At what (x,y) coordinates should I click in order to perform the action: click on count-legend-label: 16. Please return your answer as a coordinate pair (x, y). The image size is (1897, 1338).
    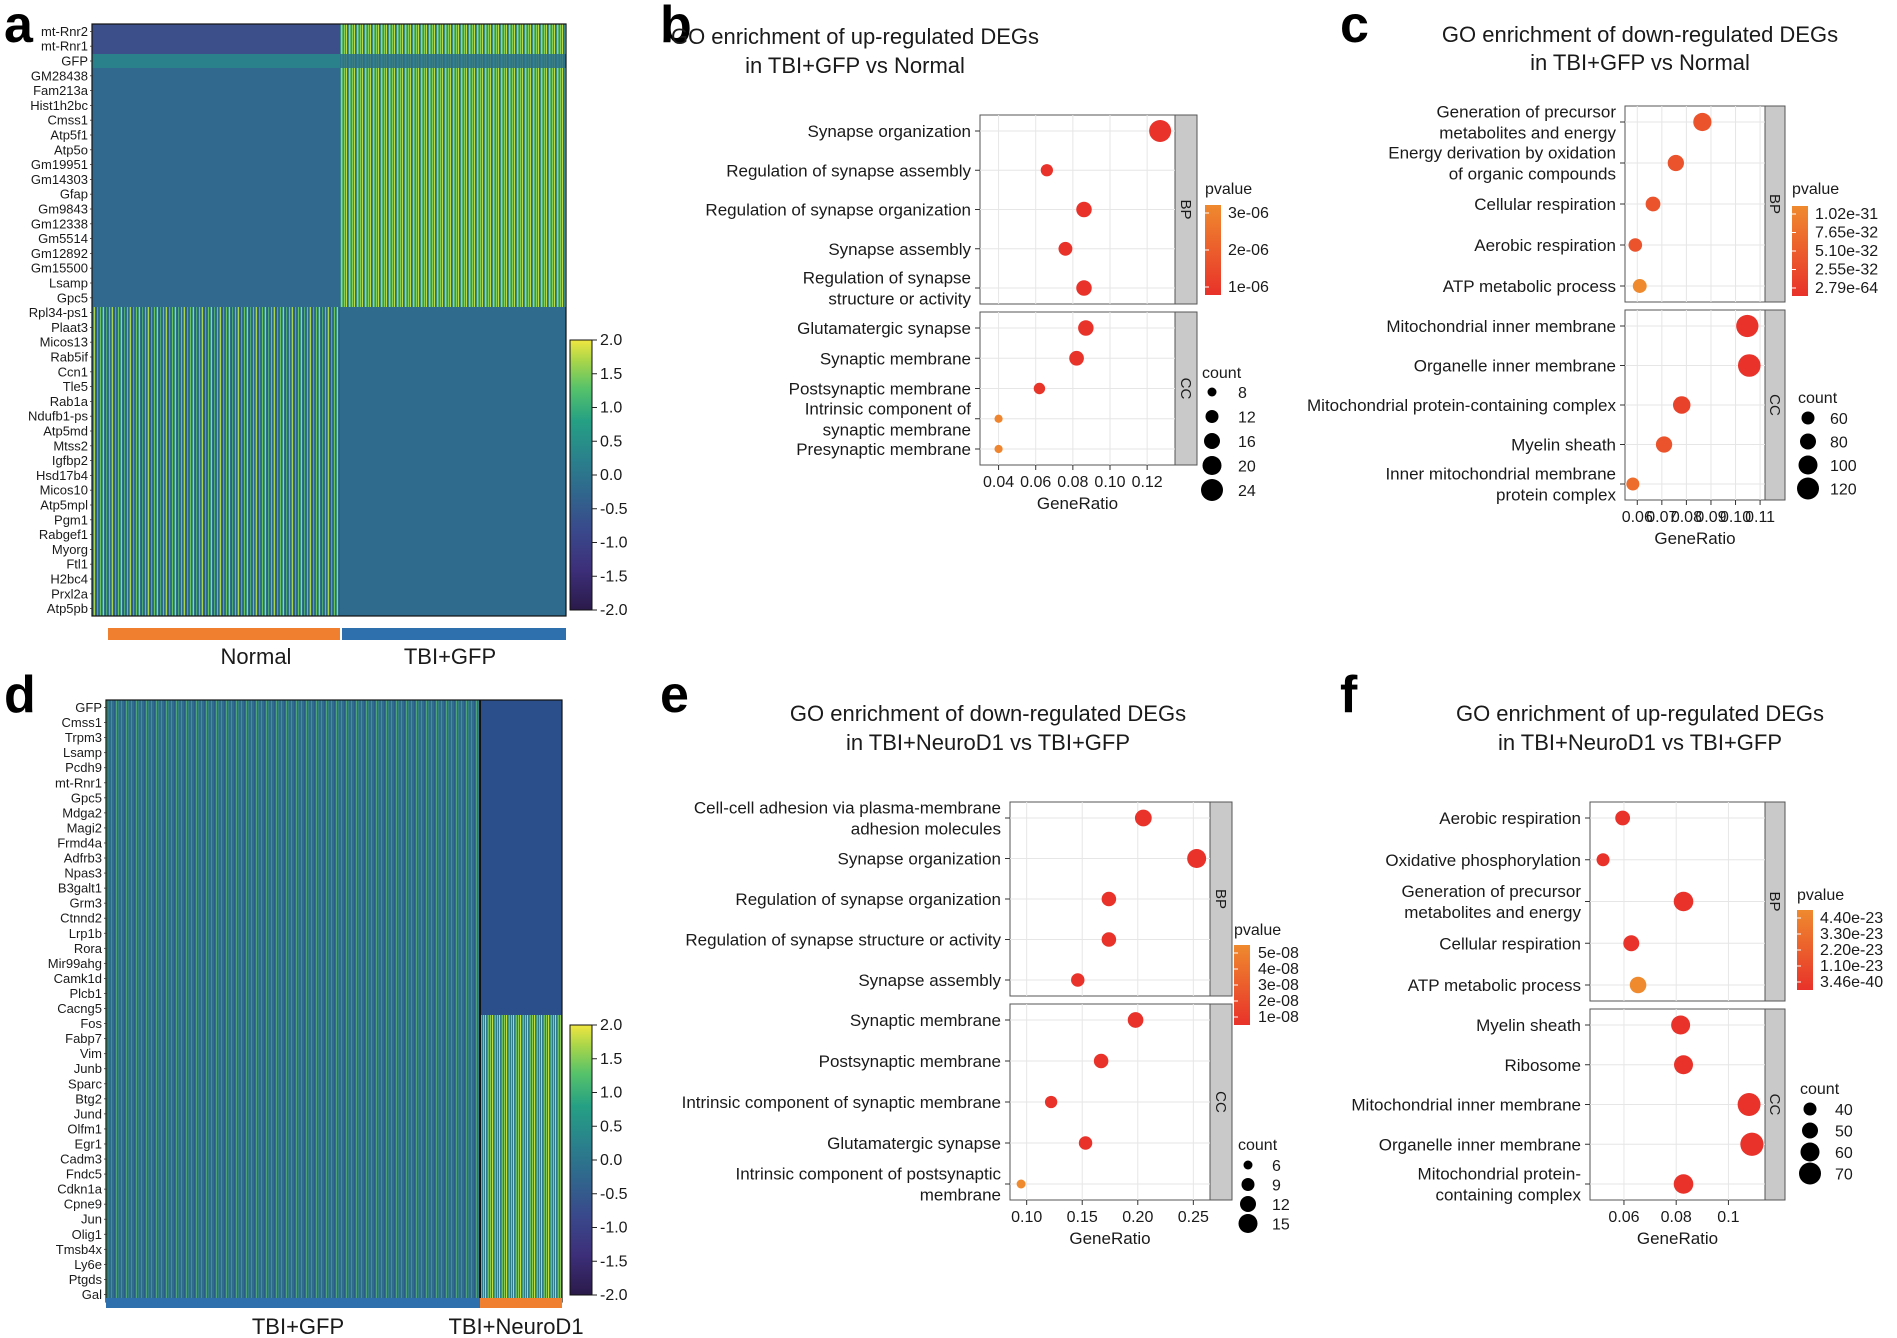
    Looking at the image, I should click on (1247, 442).